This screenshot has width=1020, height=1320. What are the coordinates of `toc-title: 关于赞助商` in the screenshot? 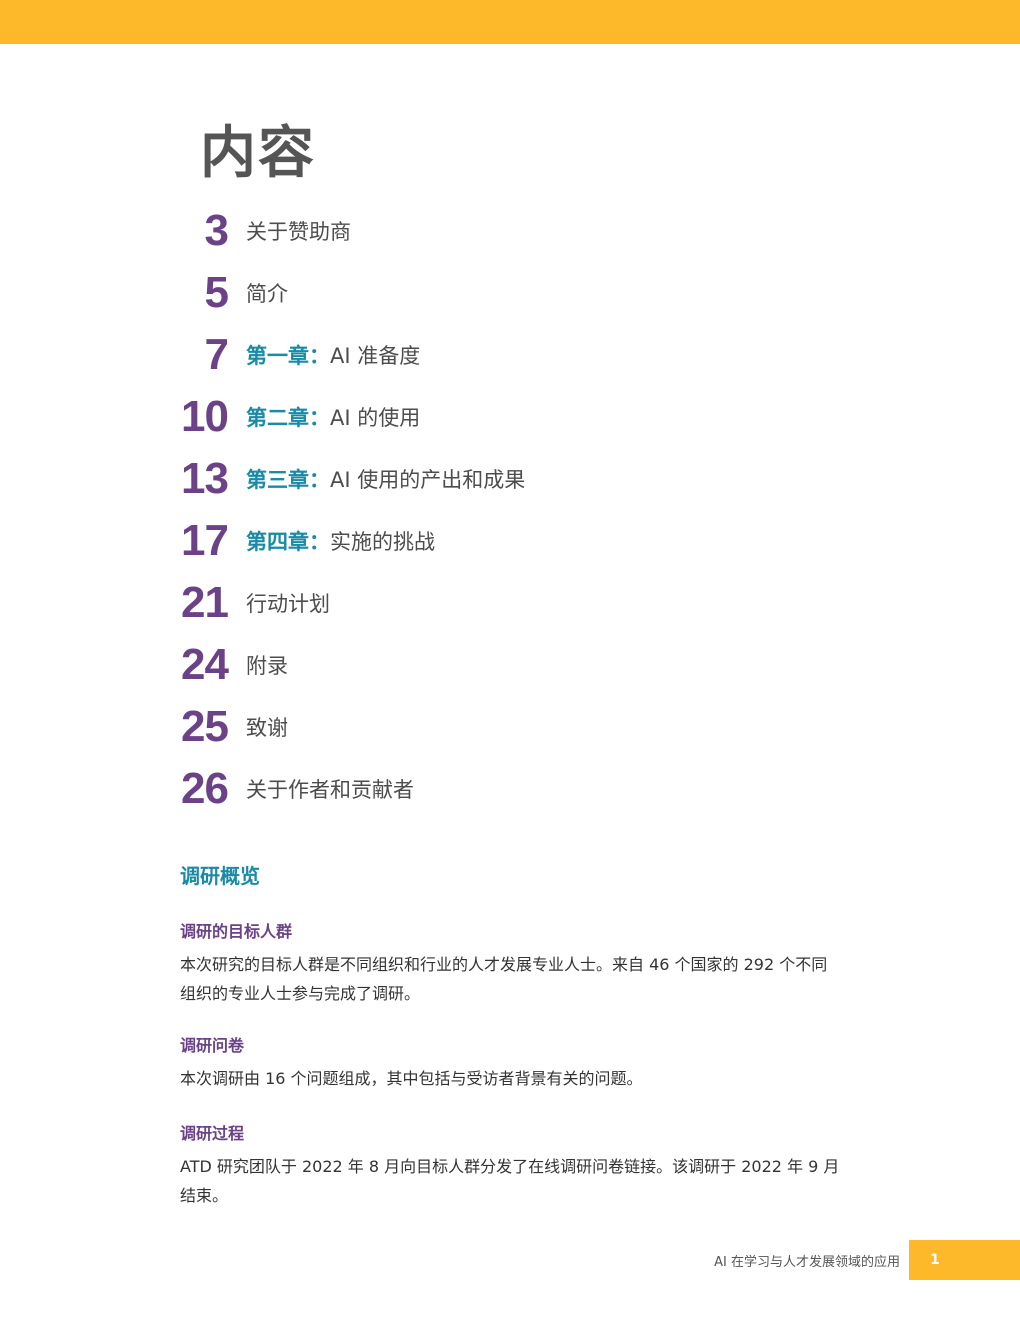 It's located at (298, 232).